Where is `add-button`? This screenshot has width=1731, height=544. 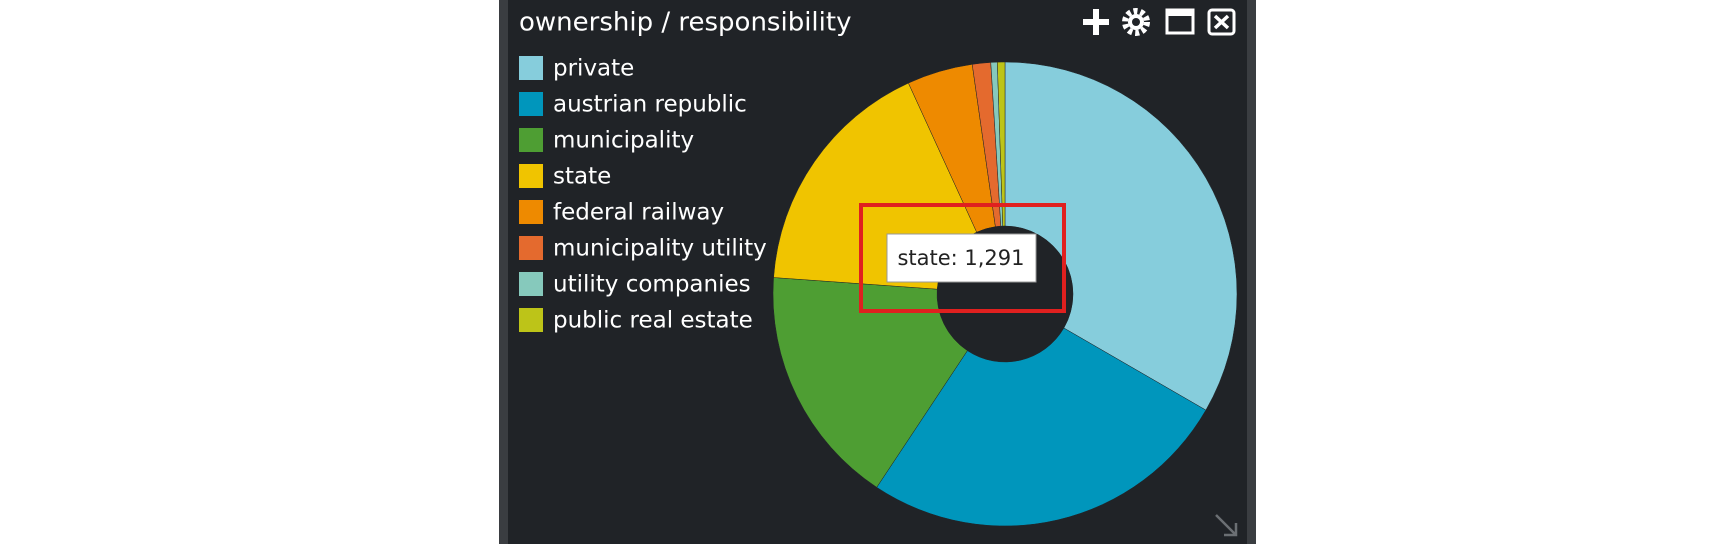
add-button is located at coordinates (1096, 22).